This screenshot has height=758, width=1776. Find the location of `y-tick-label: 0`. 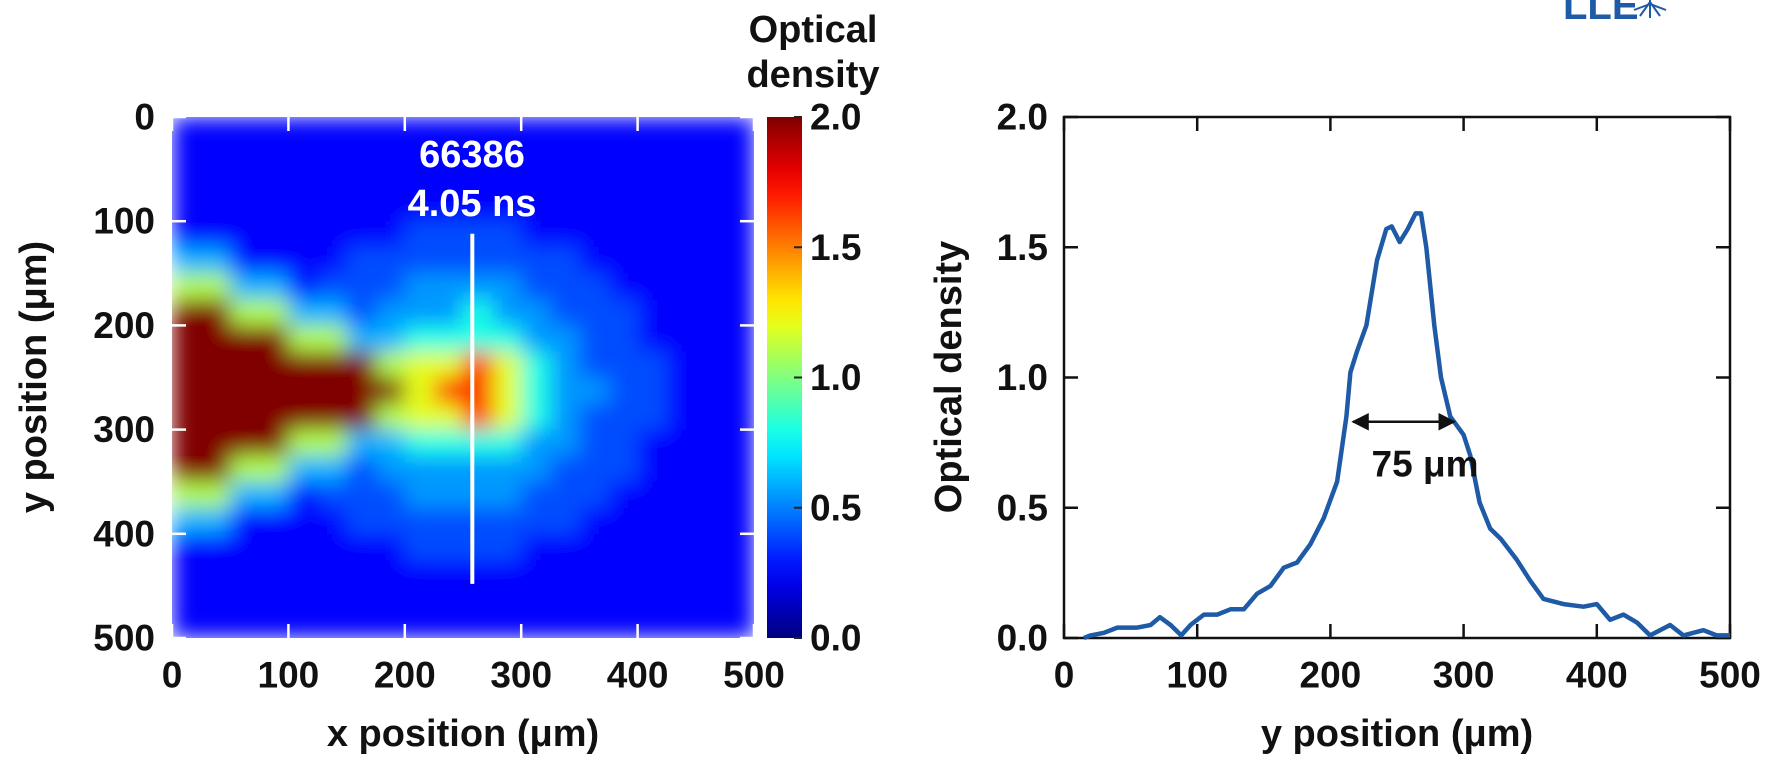

y-tick-label: 0 is located at coordinates (144, 117).